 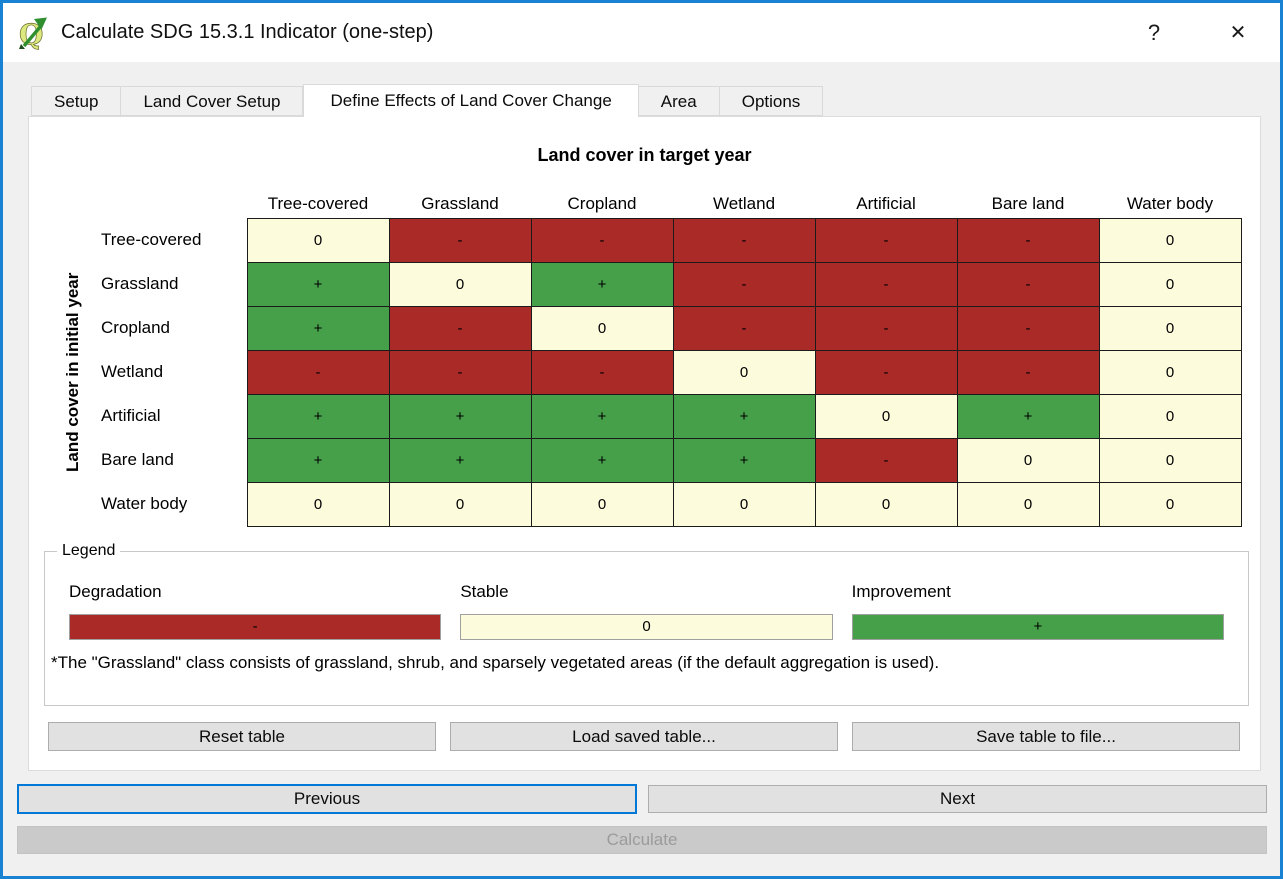 I want to click on matrix-col-header: Wetland, so click(x=744, y=203).